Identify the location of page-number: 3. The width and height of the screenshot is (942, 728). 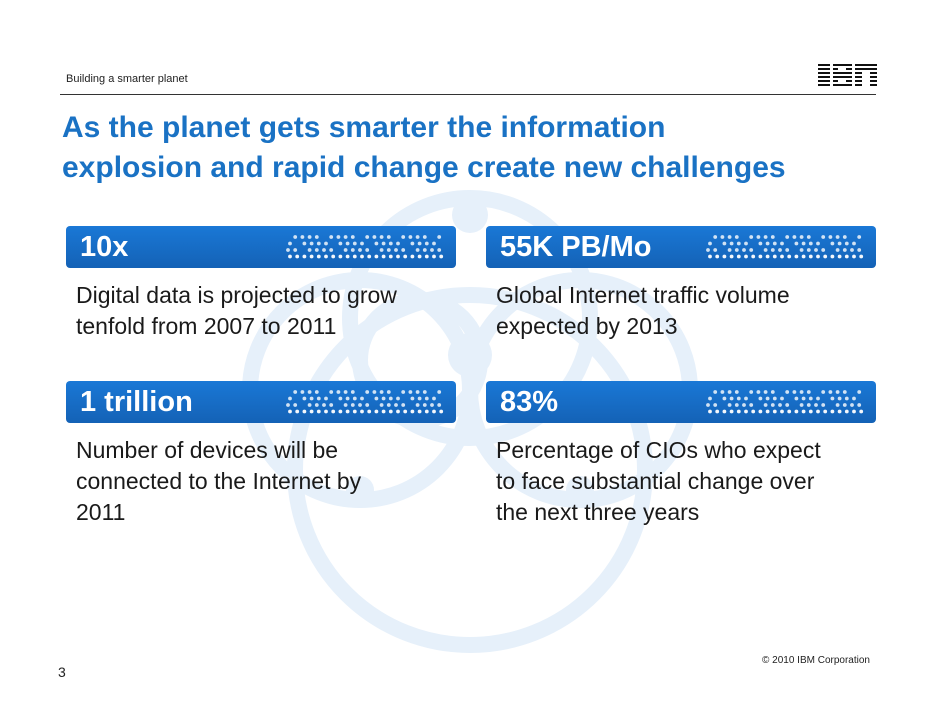
(62, 672).